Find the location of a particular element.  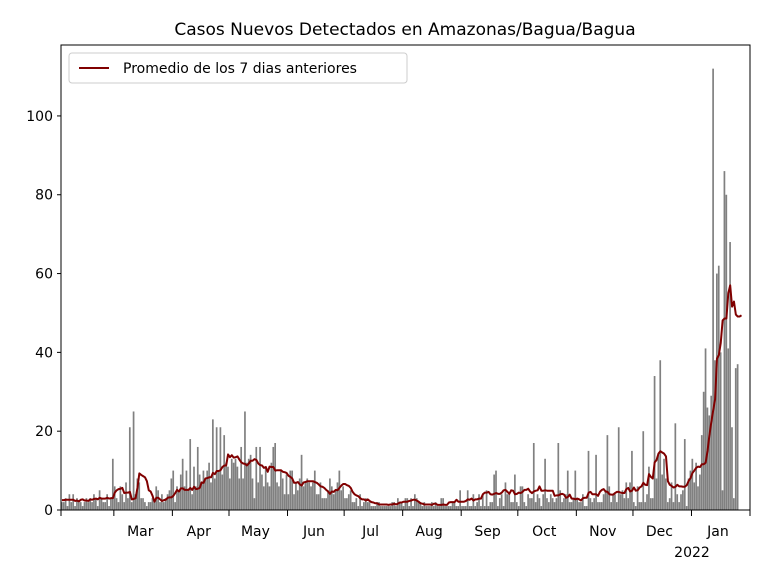

x-tick-label: May is located at coordinates (255, 532).